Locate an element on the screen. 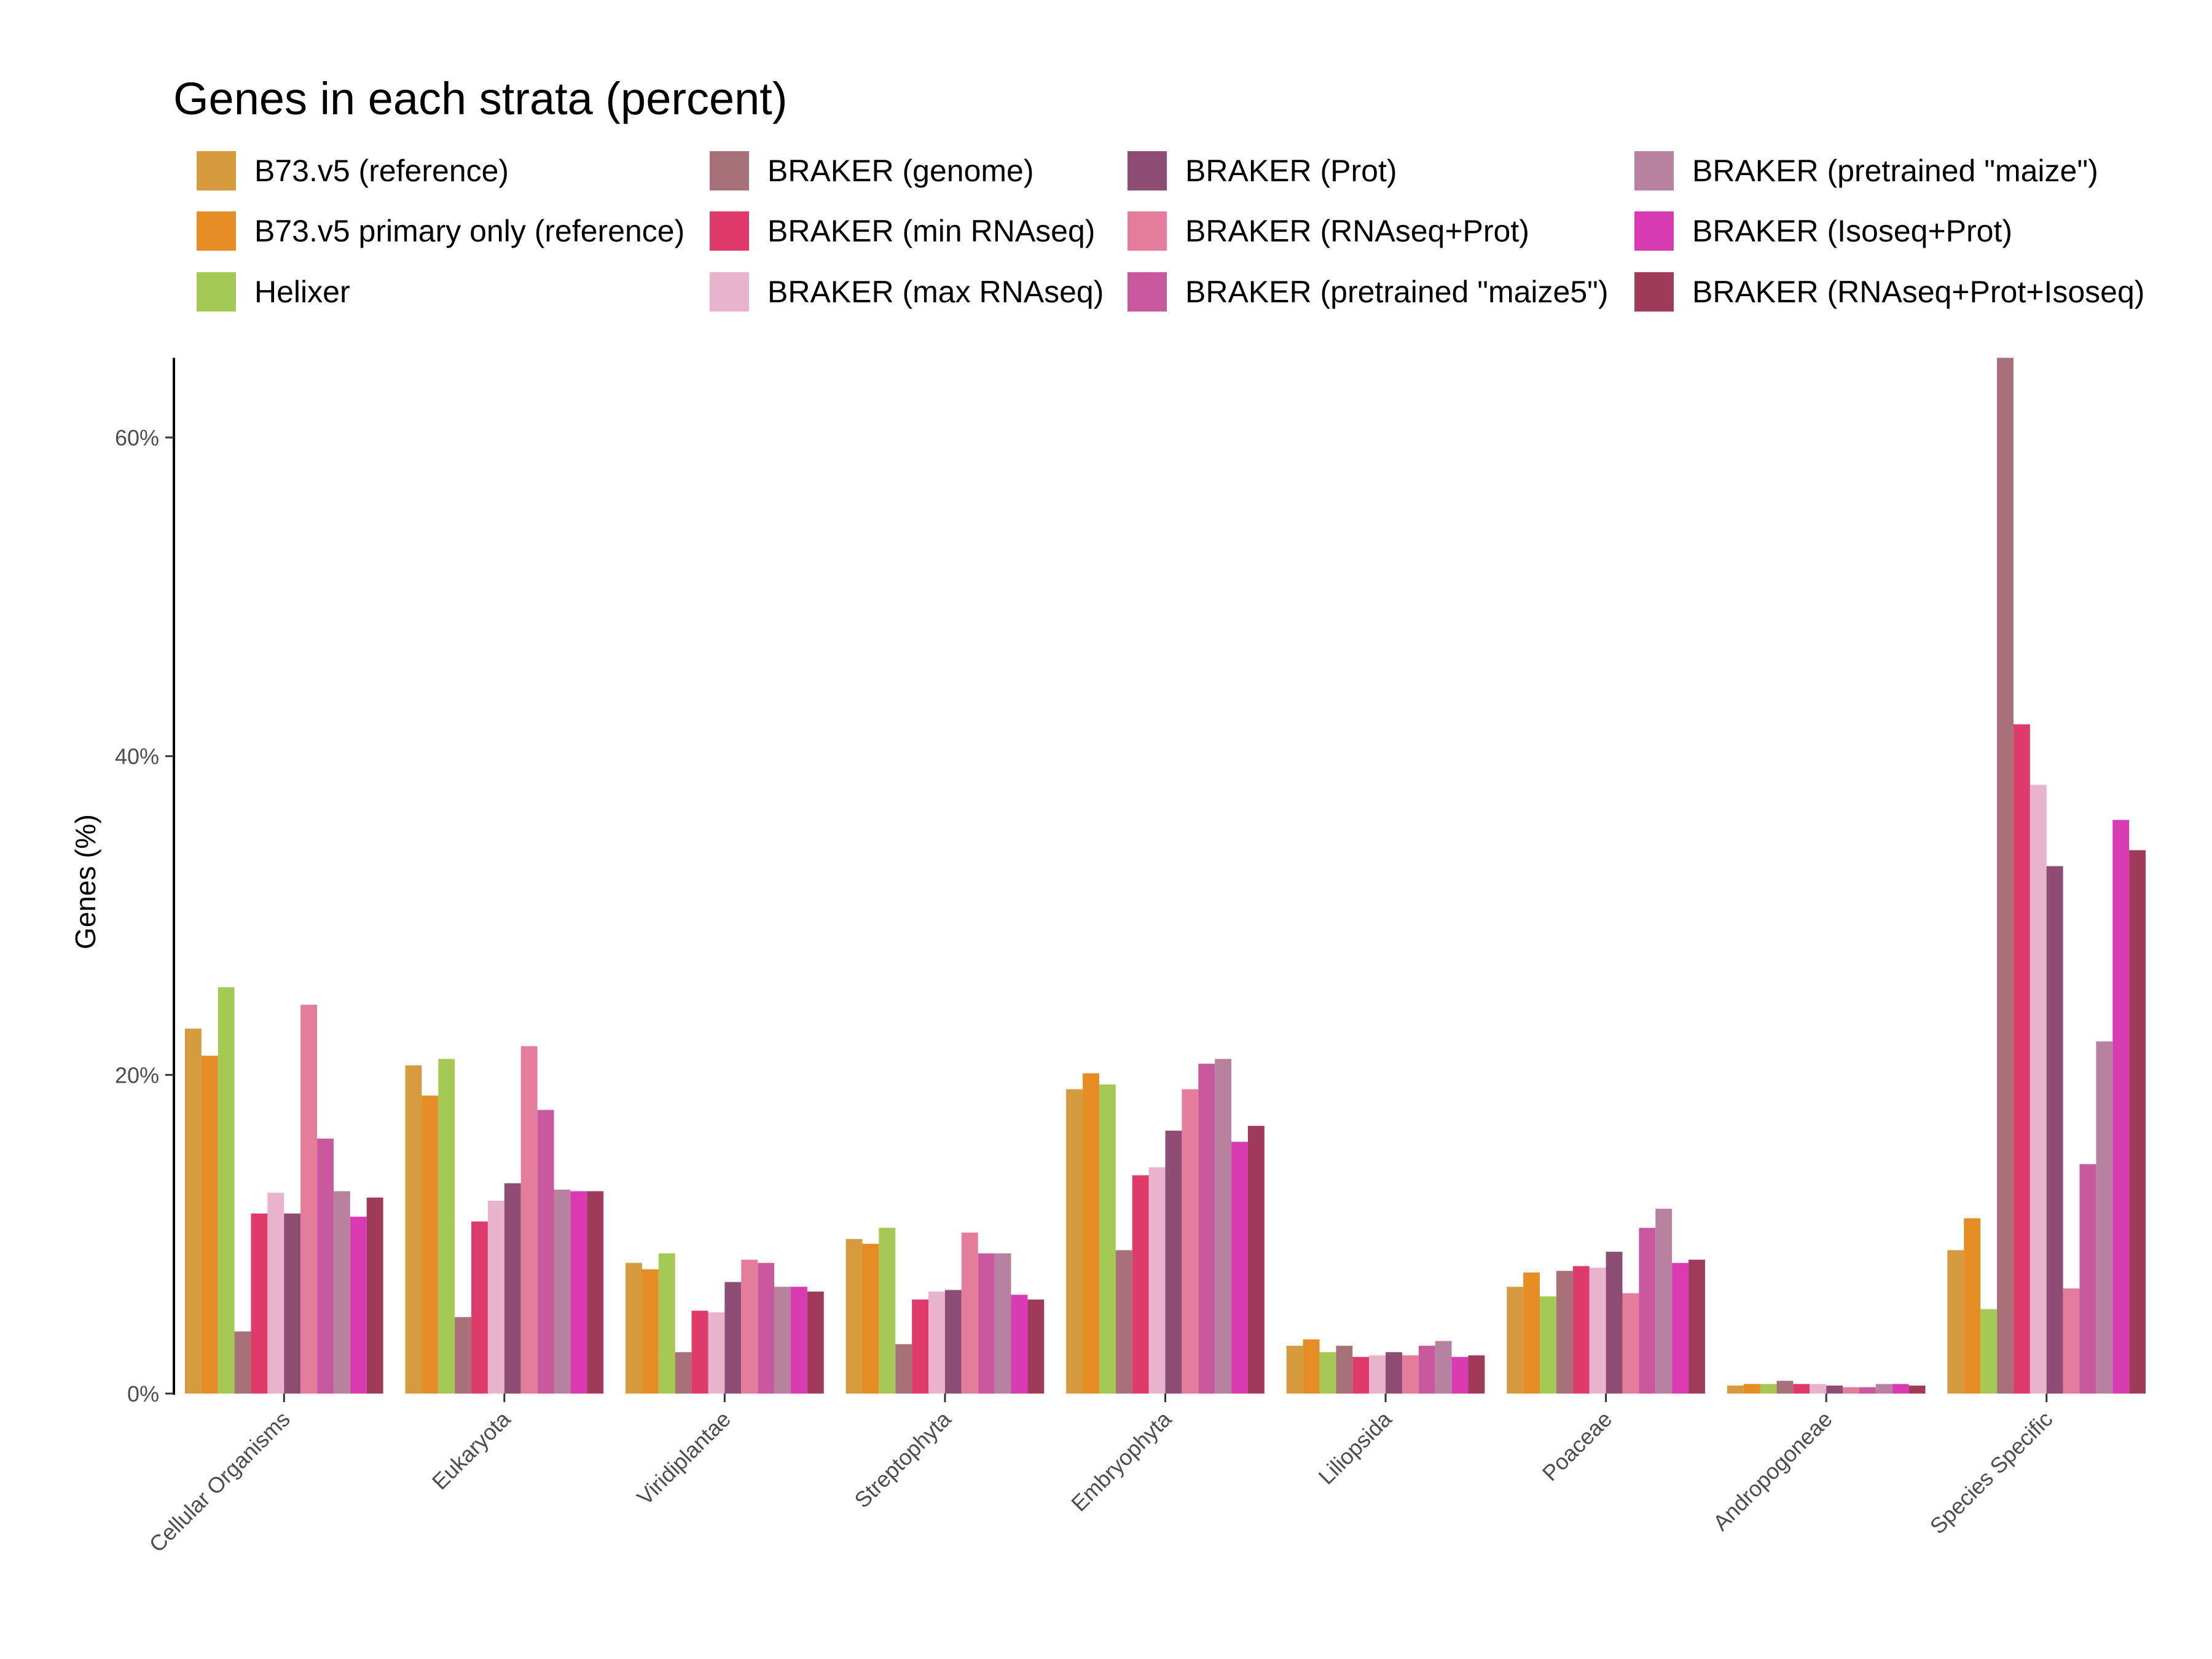  legend-label: BRAKER (max RNAseq) is located at coordinates (935, 292).